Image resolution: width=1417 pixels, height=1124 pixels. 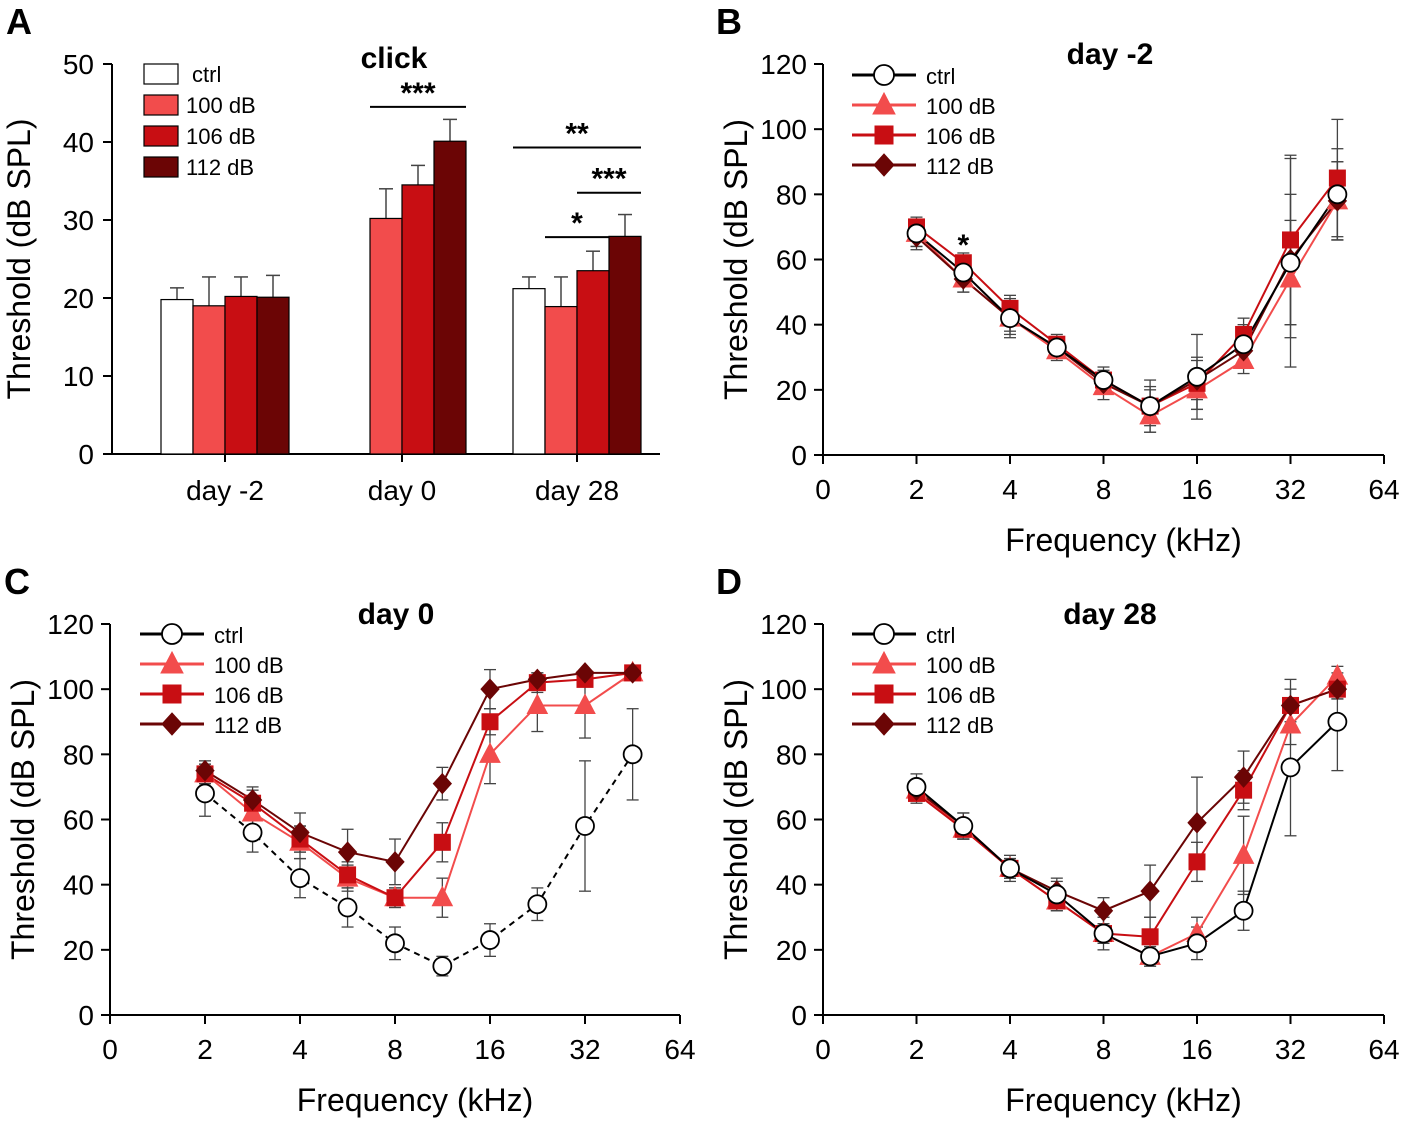 What do you see at coordinates (17, 581) in the screenshot?
I see `panel-letter: C` at bounding box center [17, 581].